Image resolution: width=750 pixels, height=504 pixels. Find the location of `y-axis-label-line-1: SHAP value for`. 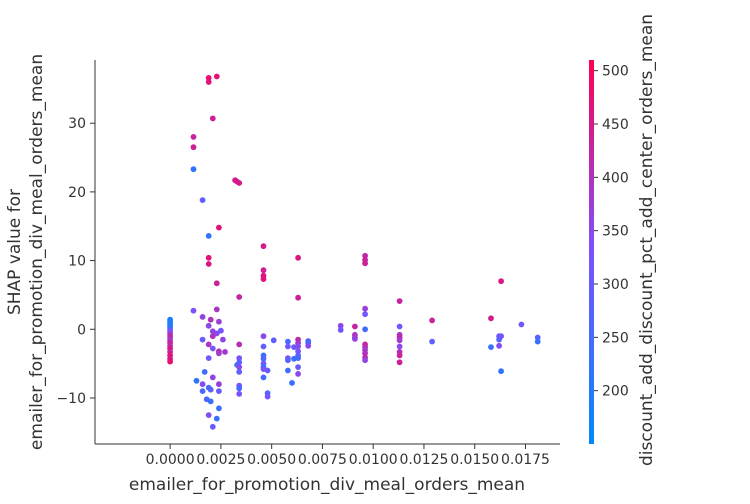

y-axis-label-line-1: SHAP value for is located at coordinates (15, 252).